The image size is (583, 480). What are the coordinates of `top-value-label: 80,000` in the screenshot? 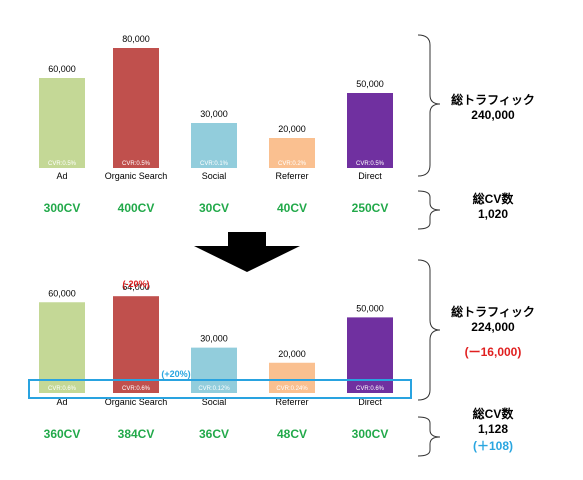 It's located at (136, 39).